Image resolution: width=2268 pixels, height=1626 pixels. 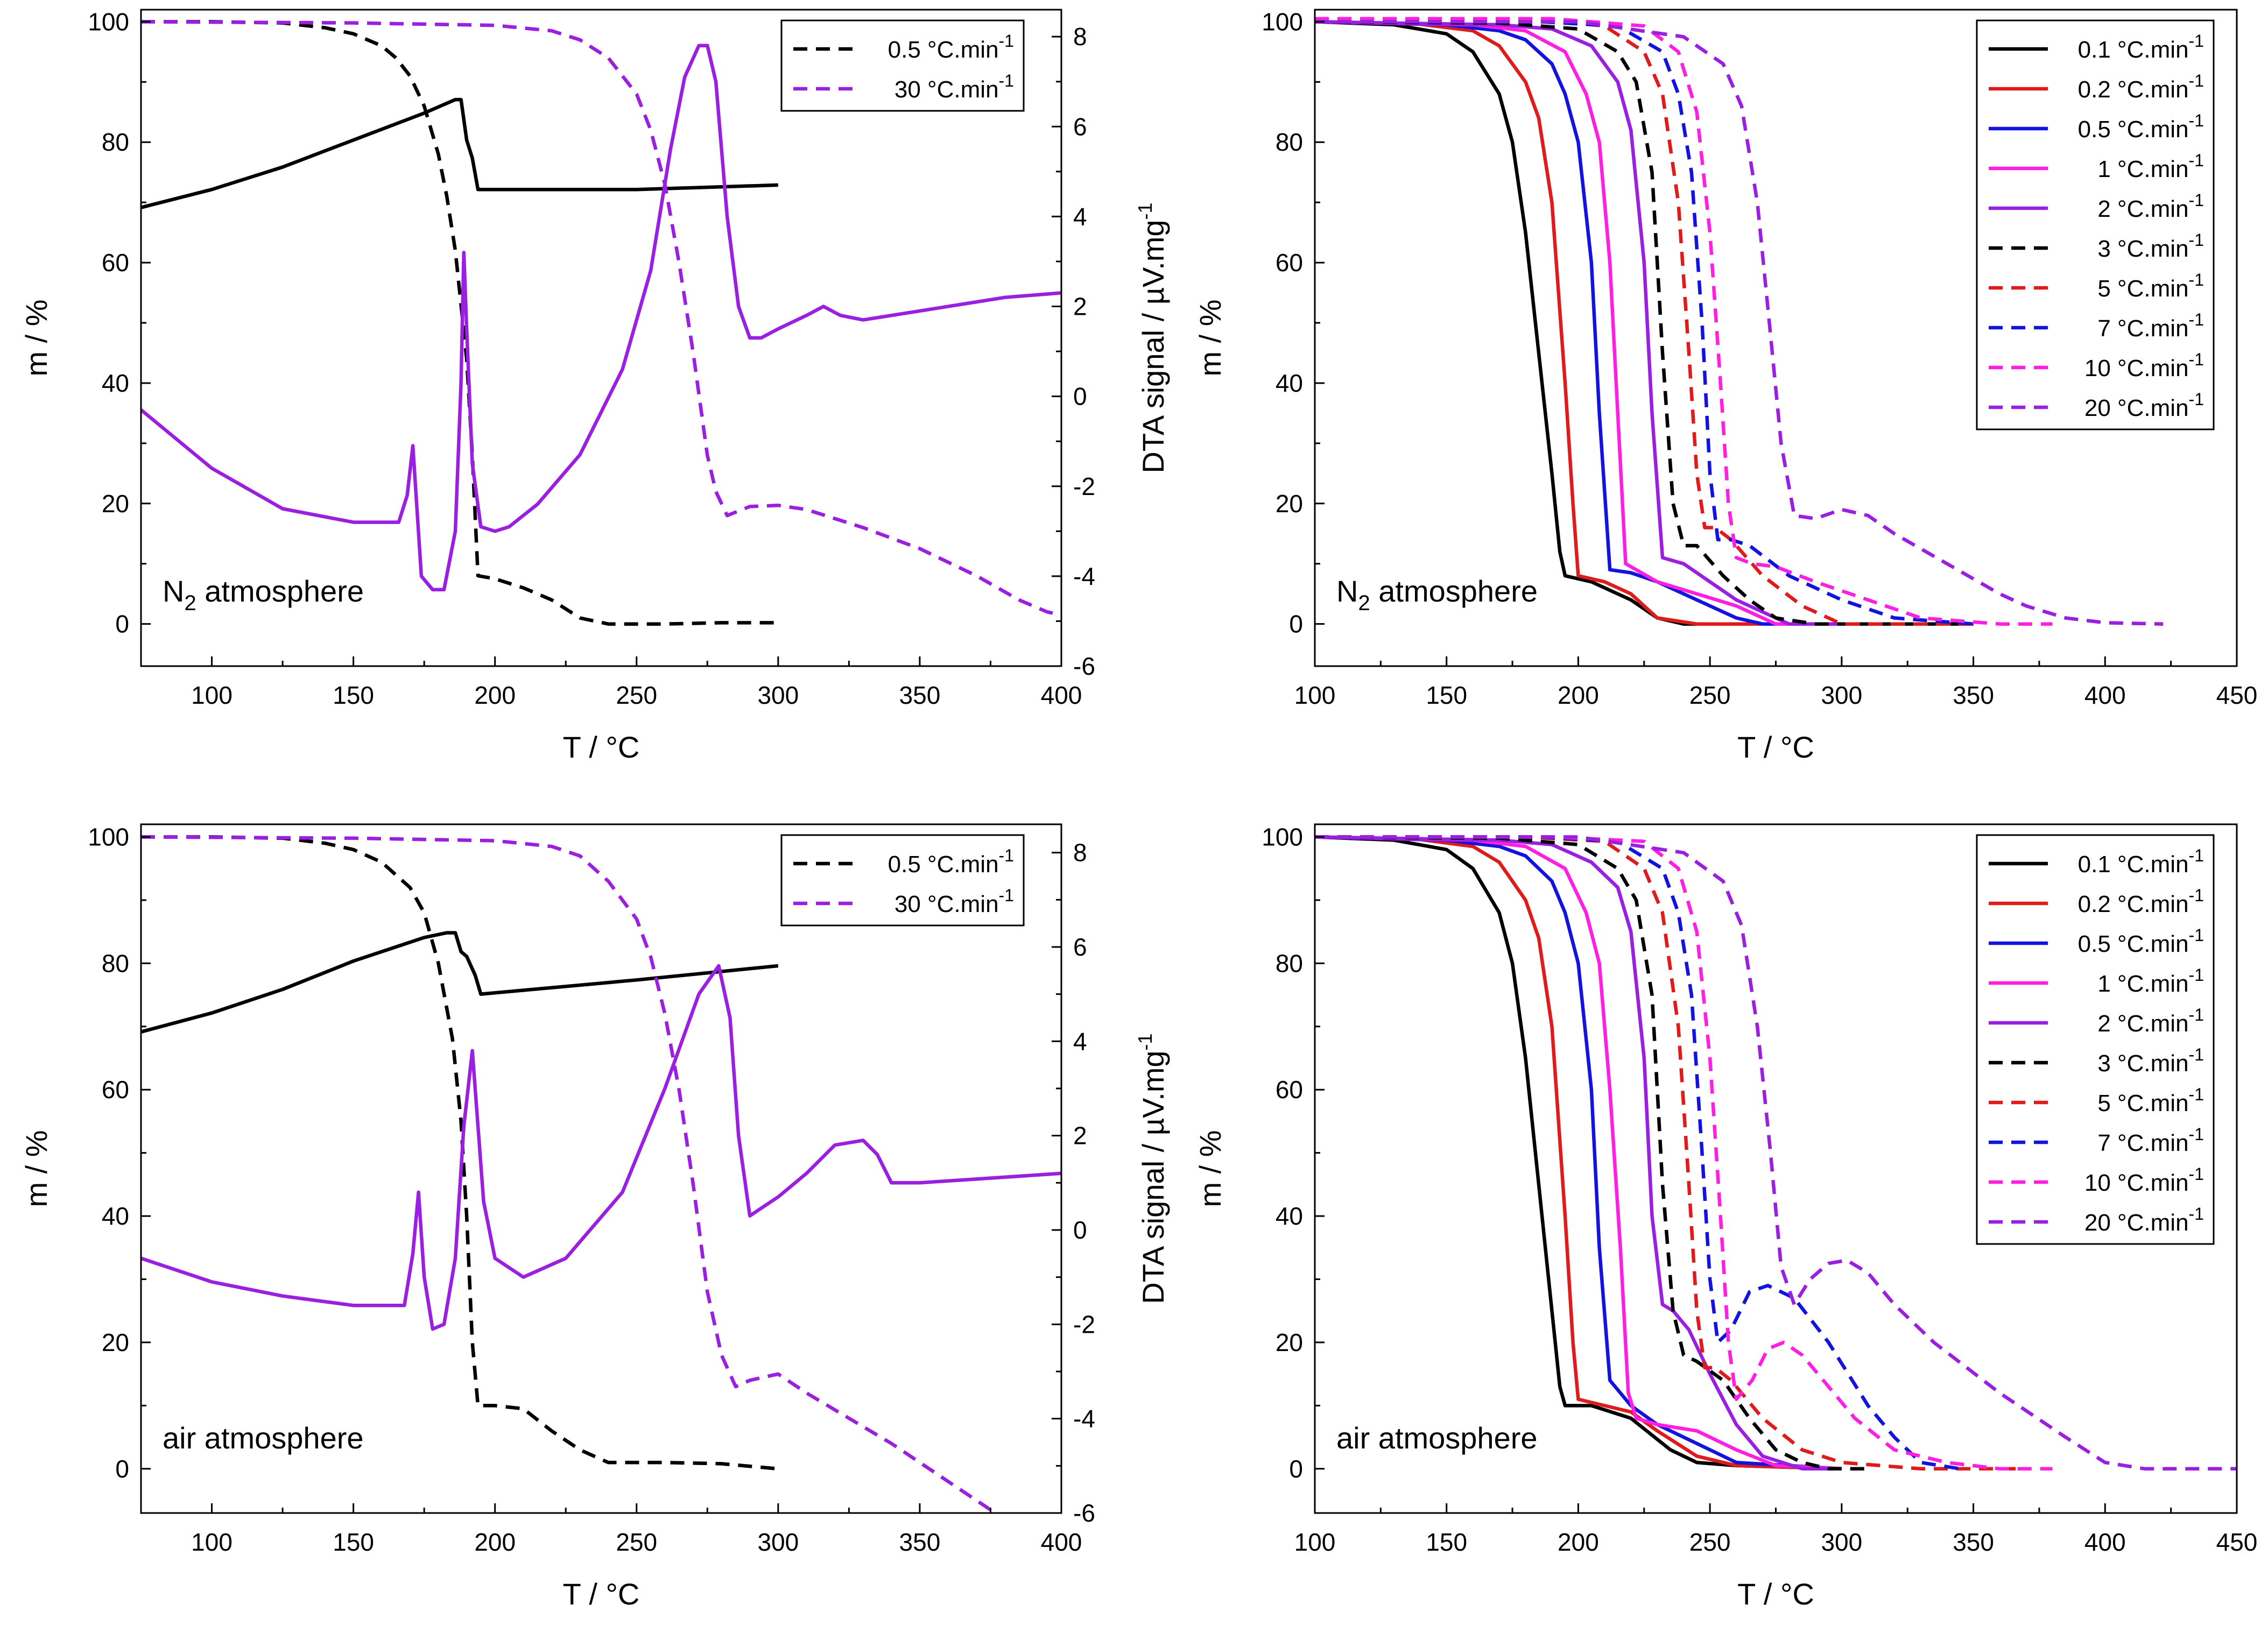 I want to click on y2-tick-label: 2, so click(x=1080, y=307).